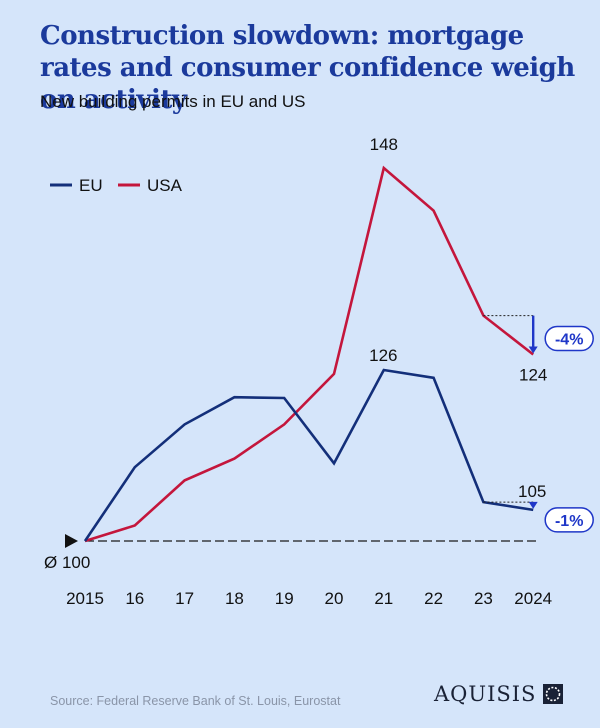 This screenshot has width=600, height=728. Describe the element at coordinates (71, 541) in the screenshot. I see `baseline-arrow-icon` at that location.